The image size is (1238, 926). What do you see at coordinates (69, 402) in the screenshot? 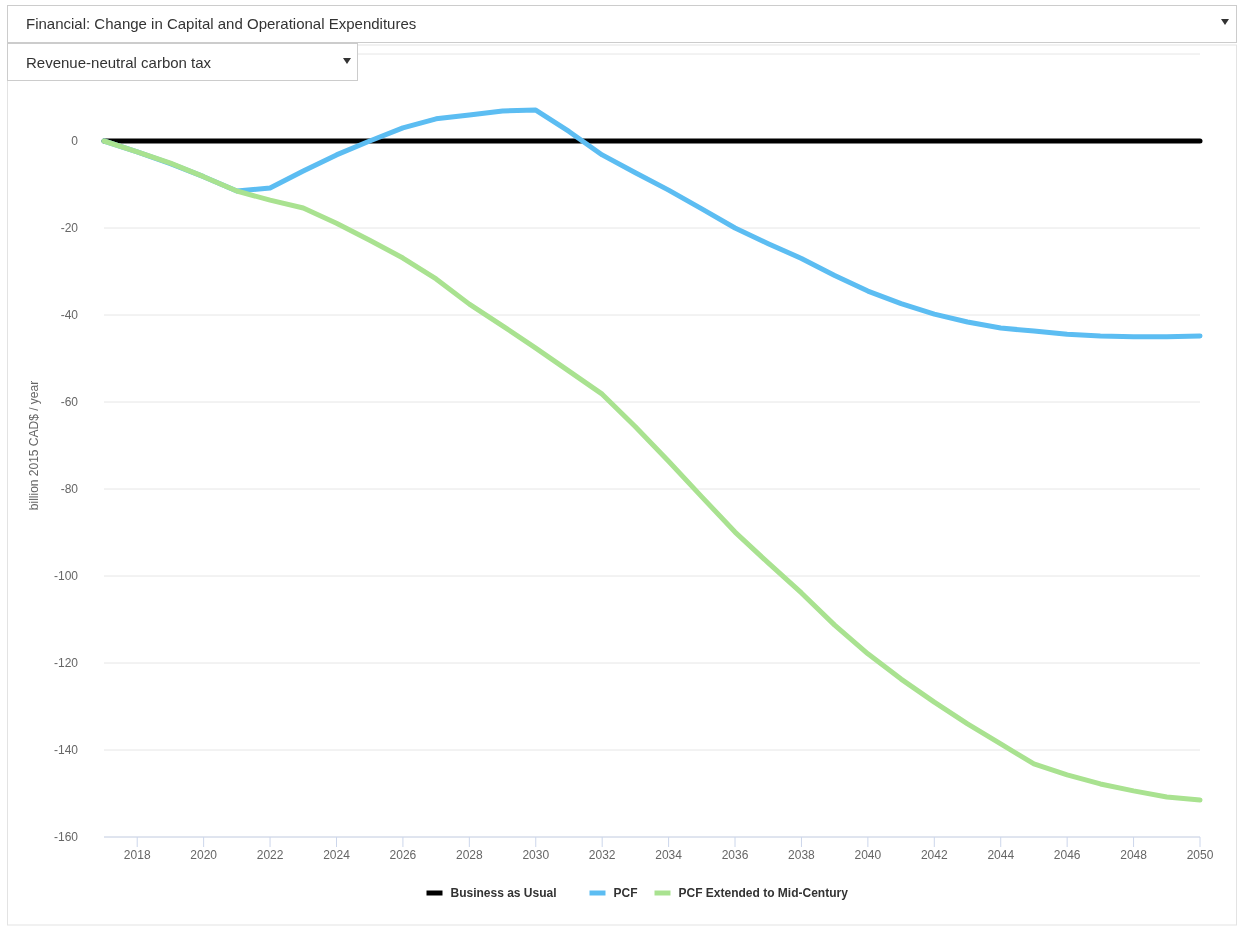
I see `y-tick-label: -60` at bounding box center [69, 402].